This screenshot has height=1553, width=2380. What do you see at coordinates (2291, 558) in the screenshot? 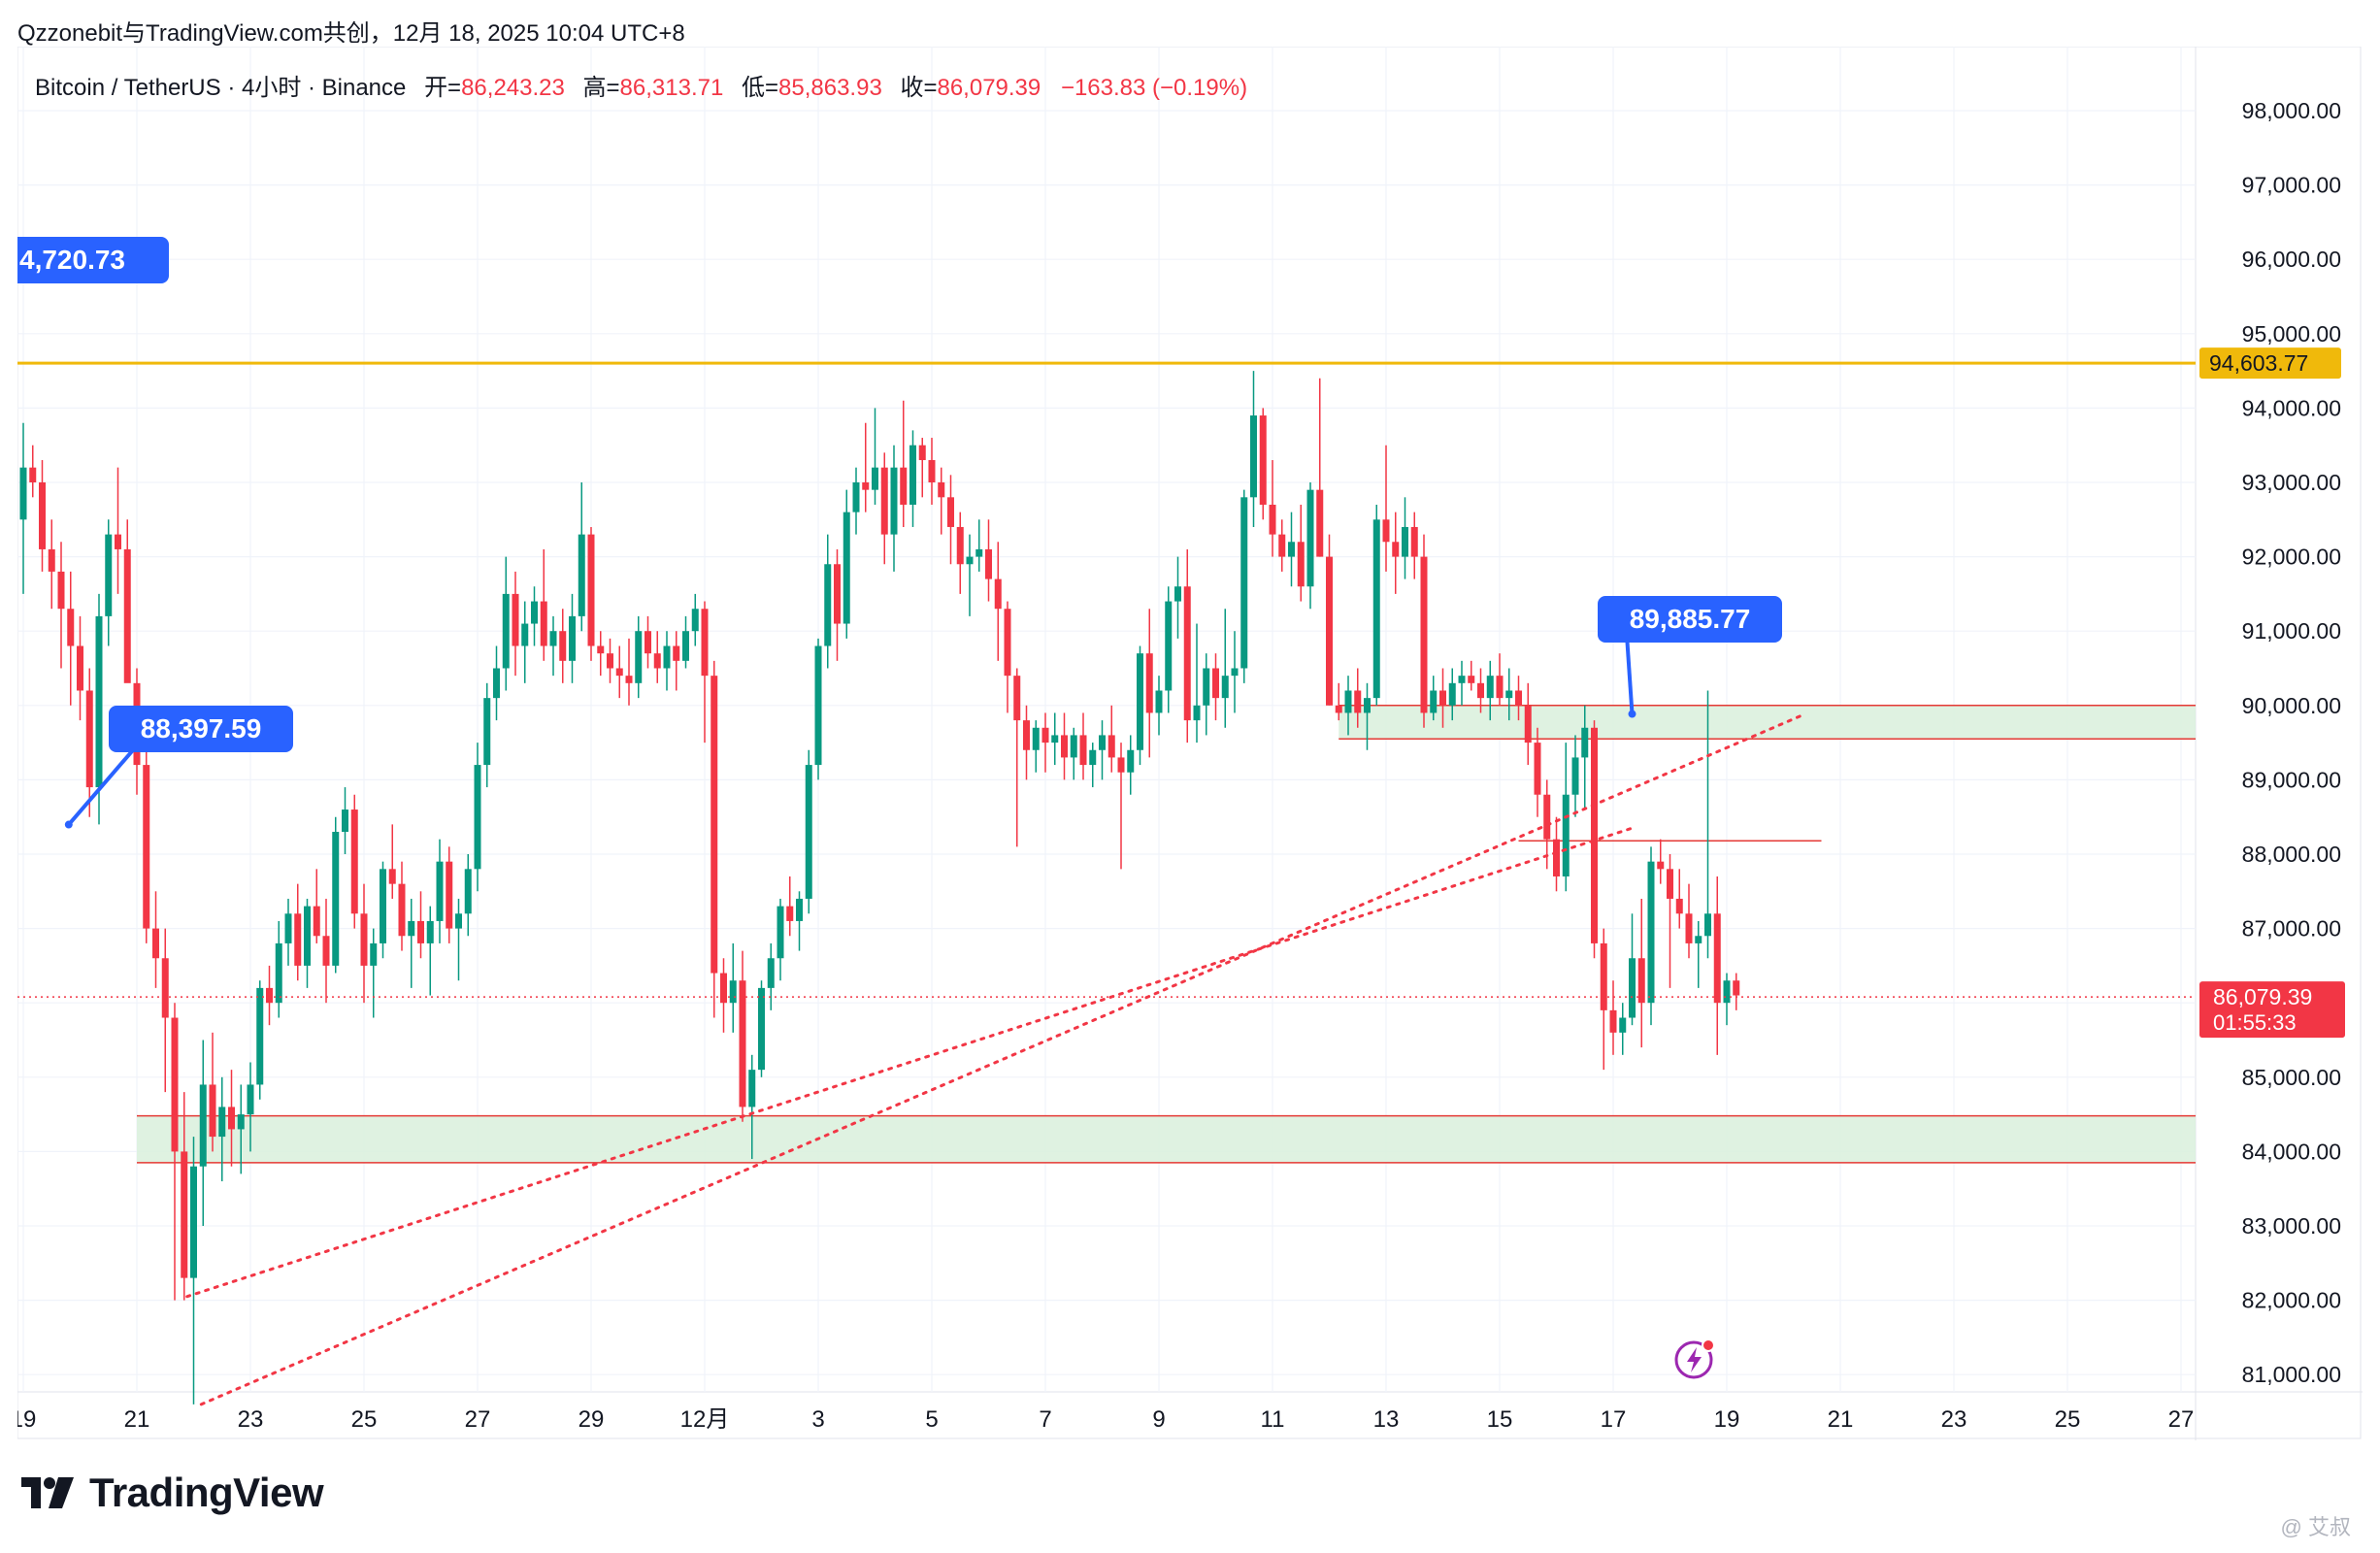
I see `price-tick-label: 92,000.00` at bounding box center [2291, 558].